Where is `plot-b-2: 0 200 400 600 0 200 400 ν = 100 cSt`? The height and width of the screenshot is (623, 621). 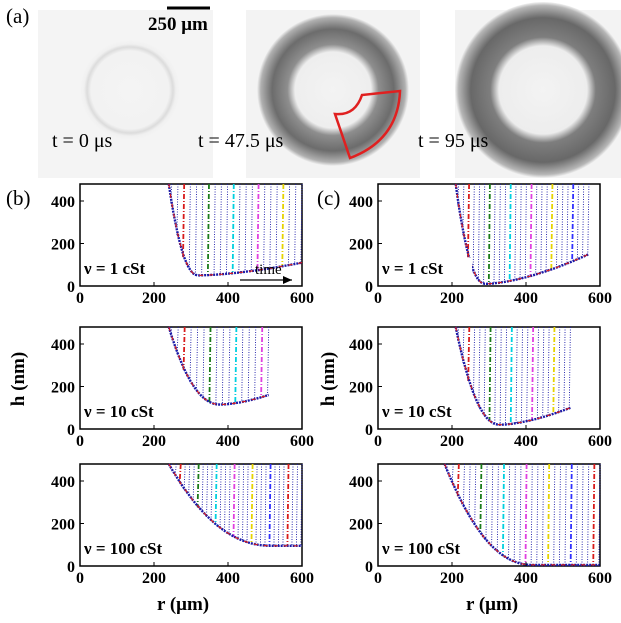
plot-b-2: 0 200 400 600 0 200 400 ν = 100 cSt is located at coordinates (182, 525).